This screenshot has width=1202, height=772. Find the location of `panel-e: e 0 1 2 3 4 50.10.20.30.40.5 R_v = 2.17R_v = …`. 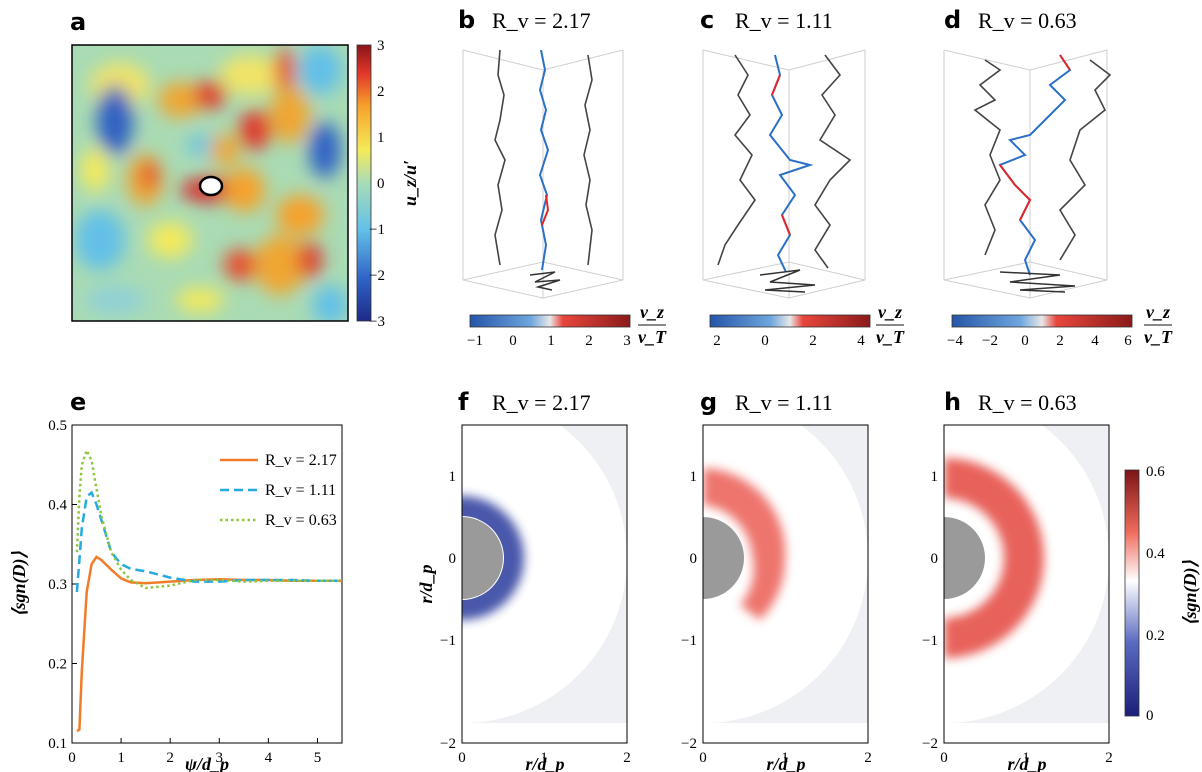

panel-e: e 0 1 2 3 4 50.10.20.30.40.5 R_v = 2.17R_v = … is located at coordinates (176, 580).